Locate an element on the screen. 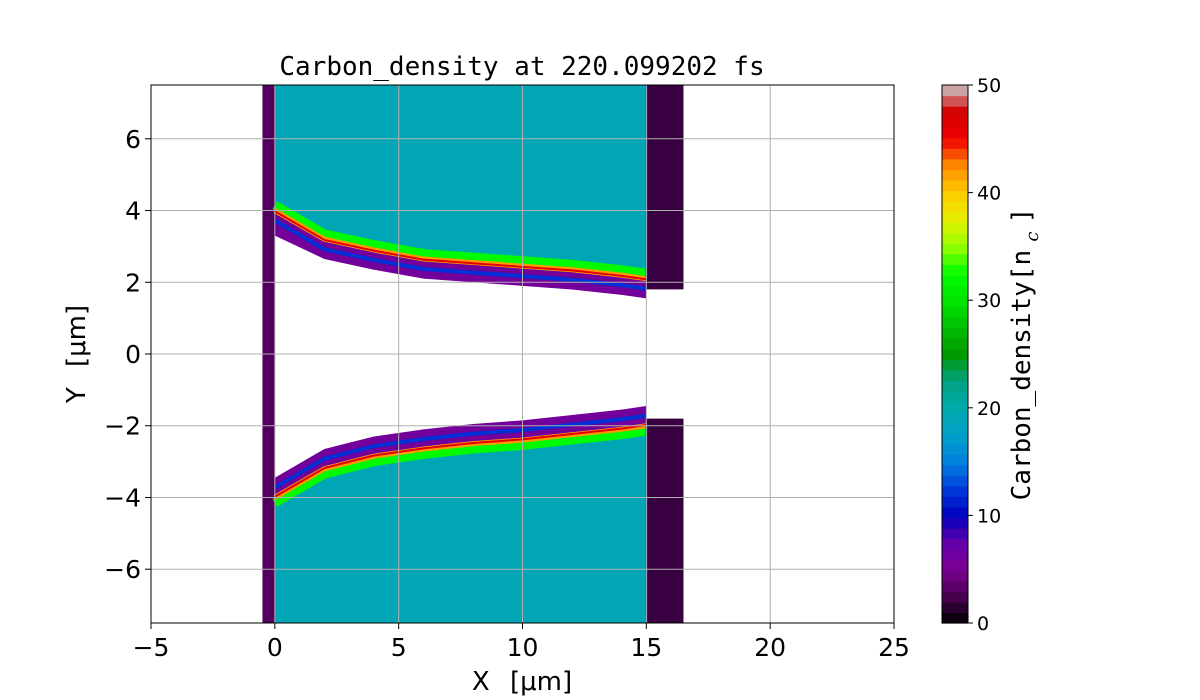 The height and width of the screenshot is (700, 1200). y-tick-label: 0 is located at coordinates (133, 354).